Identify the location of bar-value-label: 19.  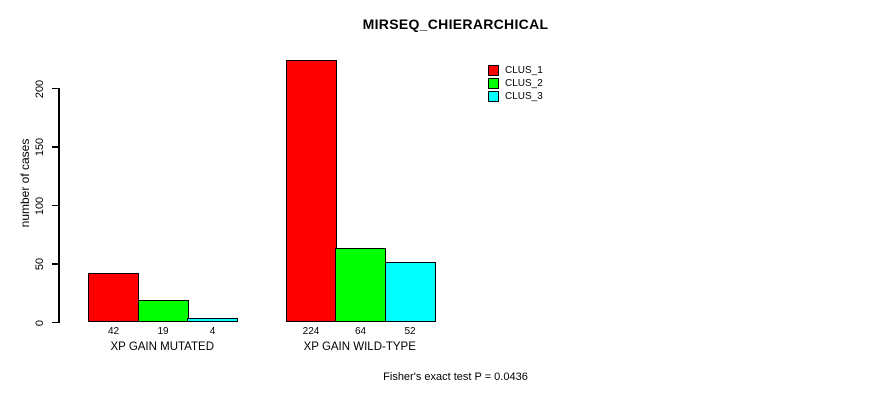
(163, 331).